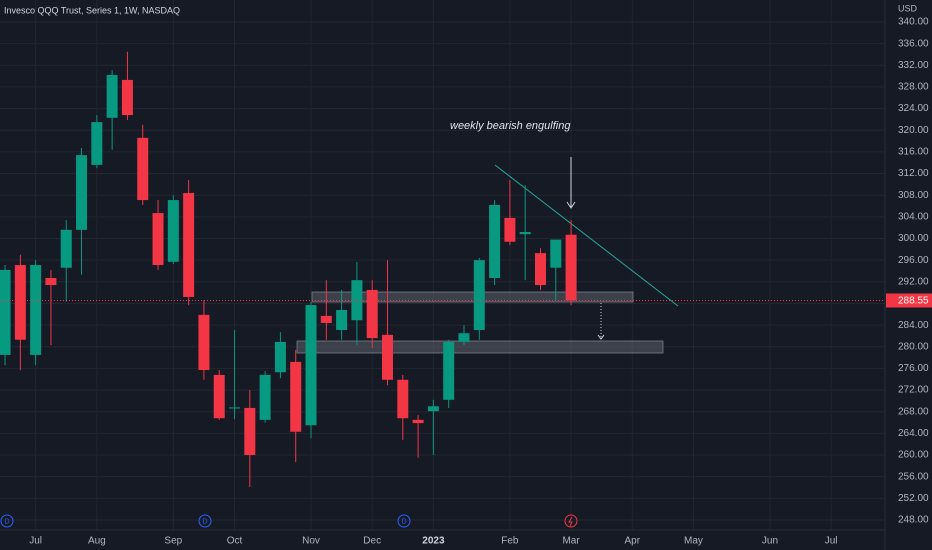 The image size is (932, 550). What do you see at coordinates (913, 108) in the screenshot?
I see `y-tick-label: 324.00` at bounding box center [913, 108].